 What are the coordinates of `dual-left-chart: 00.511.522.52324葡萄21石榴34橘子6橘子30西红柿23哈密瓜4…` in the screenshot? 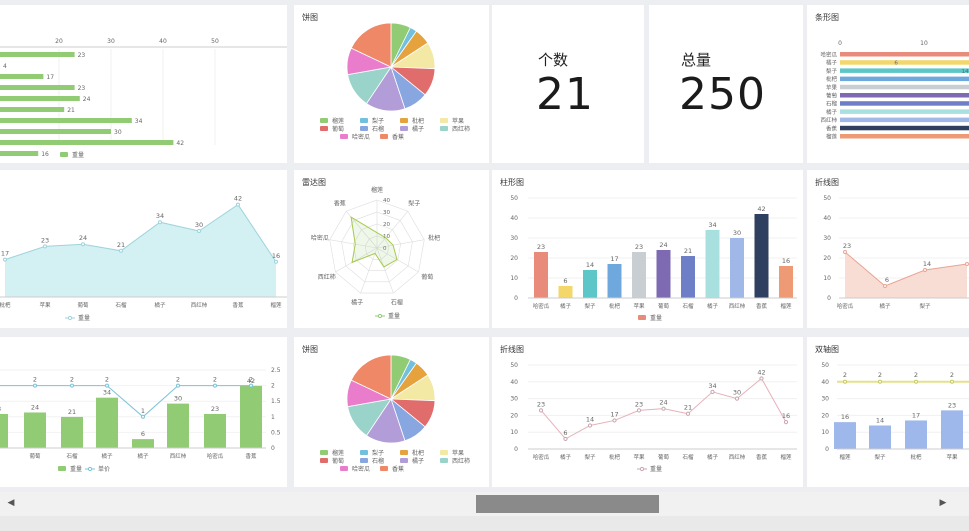 It's located at (140, 420).